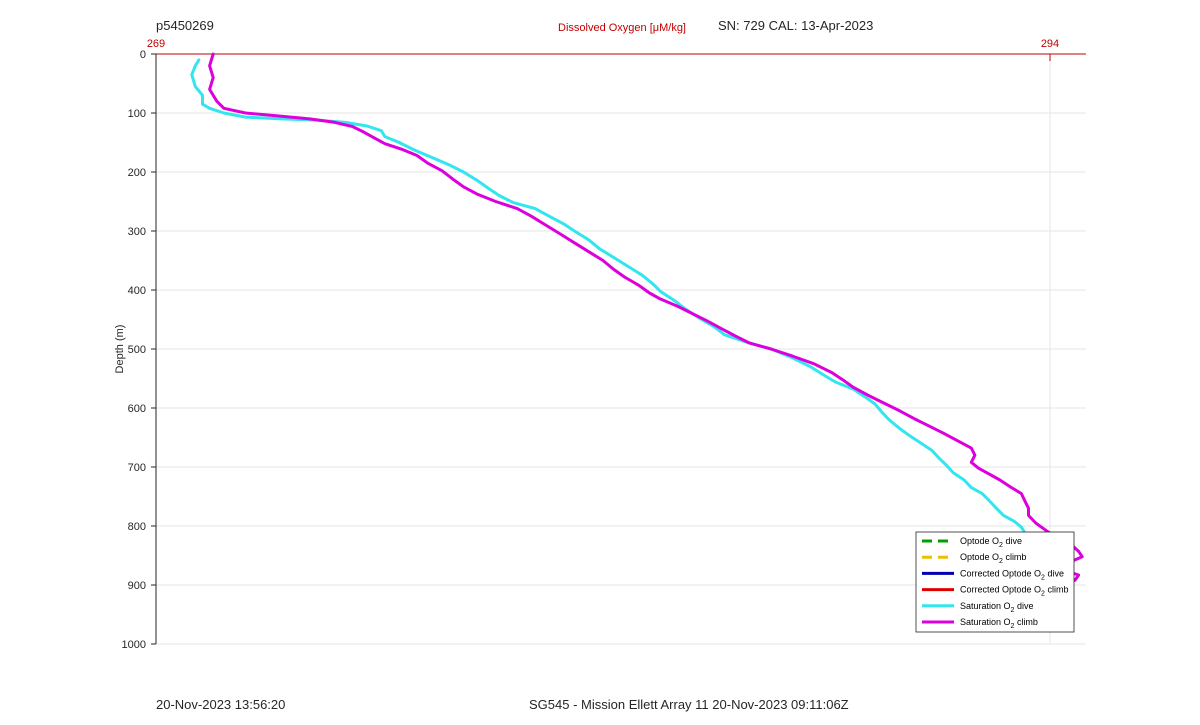  Describe the element at coordinates (156, 44) in the screenshot. I see `x-tick-label: 269` at that location.